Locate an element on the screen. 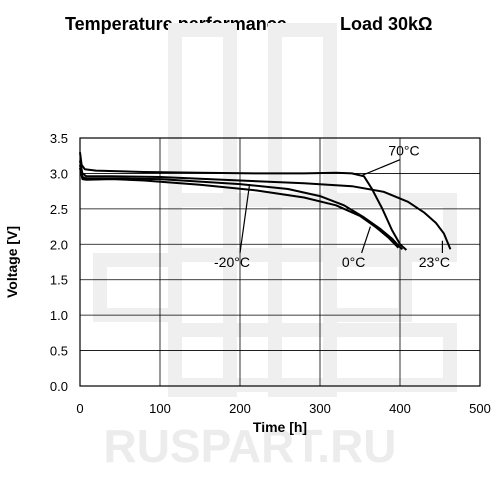  series-label-0: 70°C is located at coordinates (403, 151).